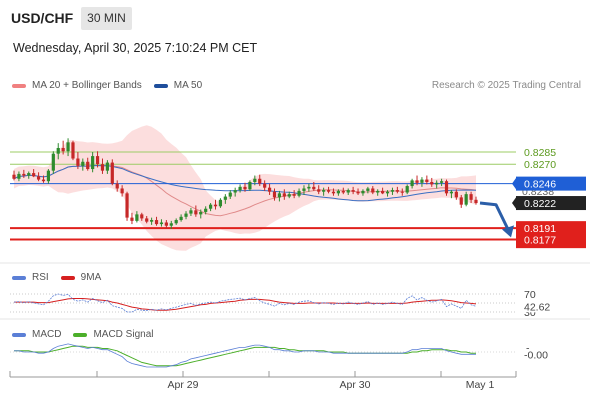 Image resolution: width=590 pixels, height=400 pixels. Describe the element at coordinates (495, 217) in the screenshot. I see `forecast-path` at that location.